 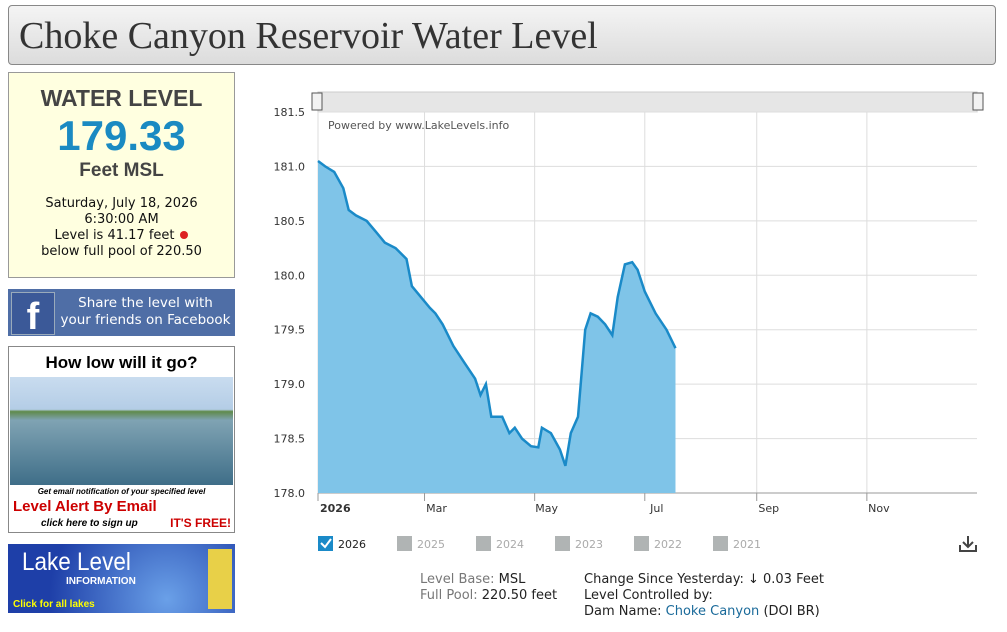 I want to click on x-tick-label: 2026, so click(x=335, y=508).